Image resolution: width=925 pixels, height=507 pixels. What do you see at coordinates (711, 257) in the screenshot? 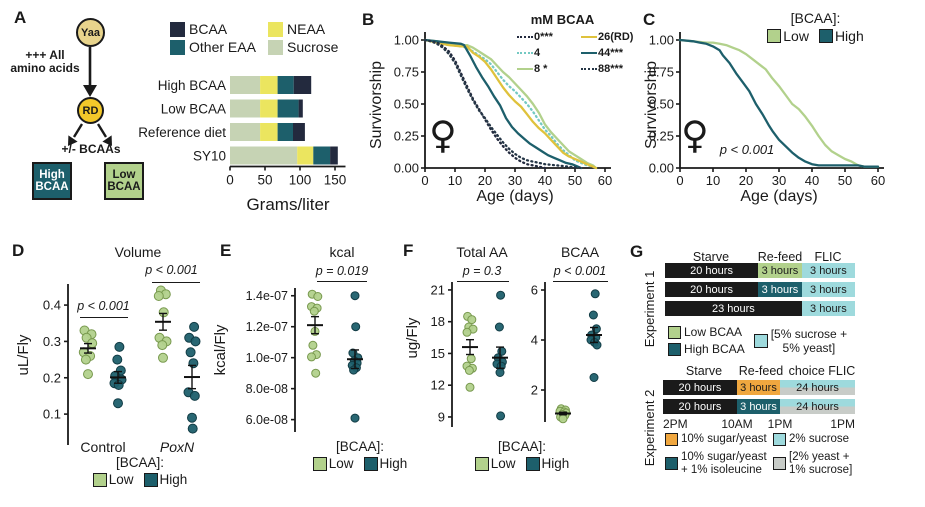
I see `g1-header-starve: Starve` at bounding box center [711, 257].